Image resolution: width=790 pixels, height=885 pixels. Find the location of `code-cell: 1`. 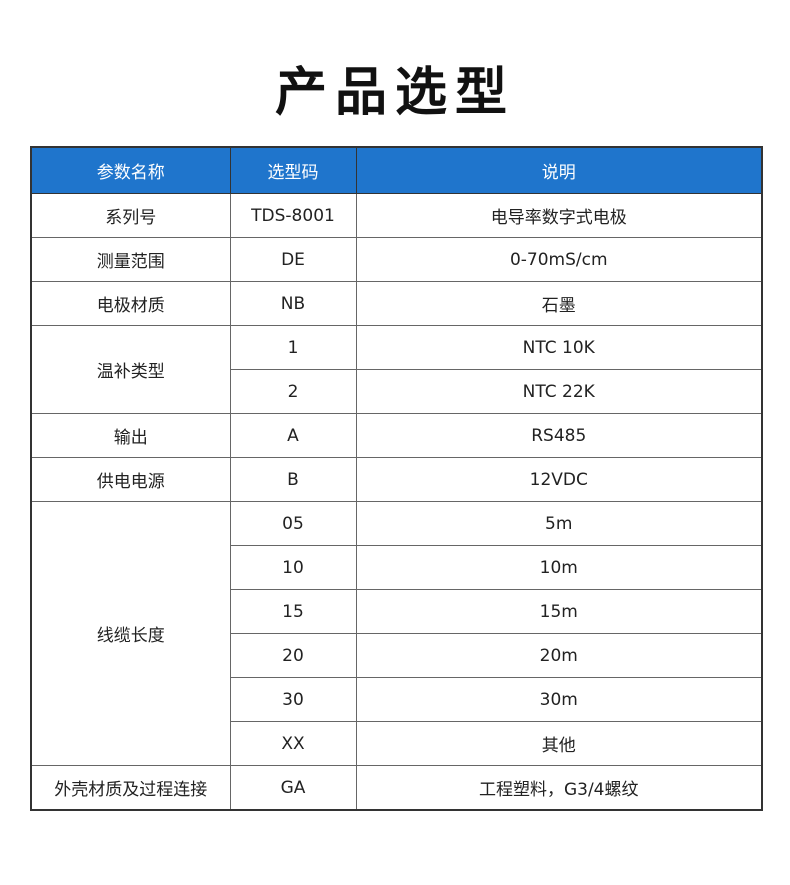

code-cell: 1 is located at coordinates (293, 347).